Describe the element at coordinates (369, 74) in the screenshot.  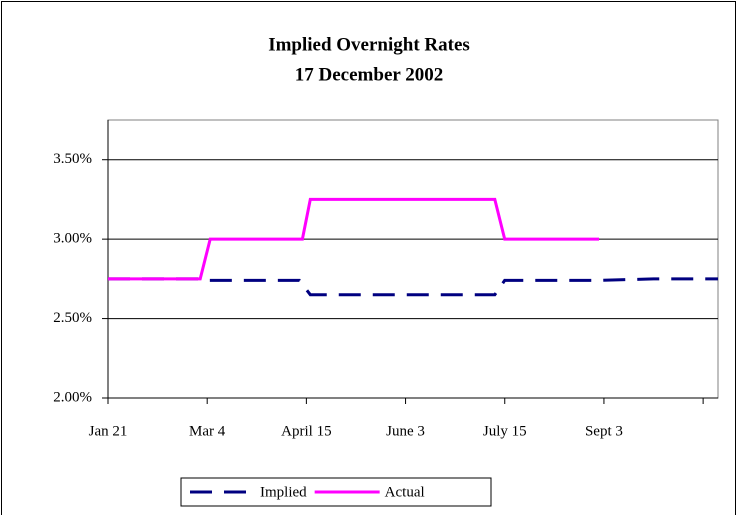
I see `chart-subtitle: 17 December 2002` at that location.